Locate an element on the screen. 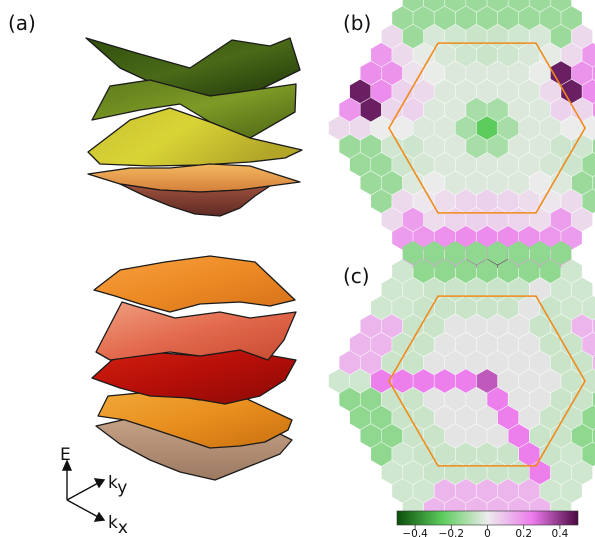  colorbar-tick-label: −0.2 is located at coordinates (452, 532).